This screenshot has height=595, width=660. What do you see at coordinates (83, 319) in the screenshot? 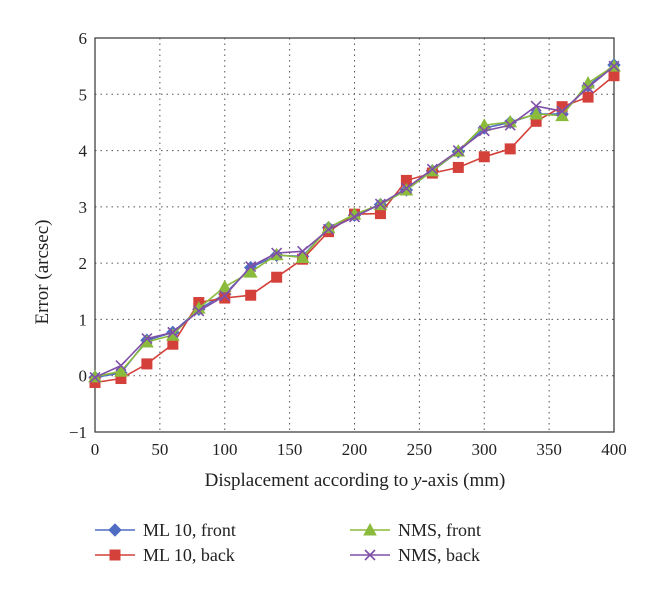
I see `y-tick-label: 1` at bounding box center [83, 319].